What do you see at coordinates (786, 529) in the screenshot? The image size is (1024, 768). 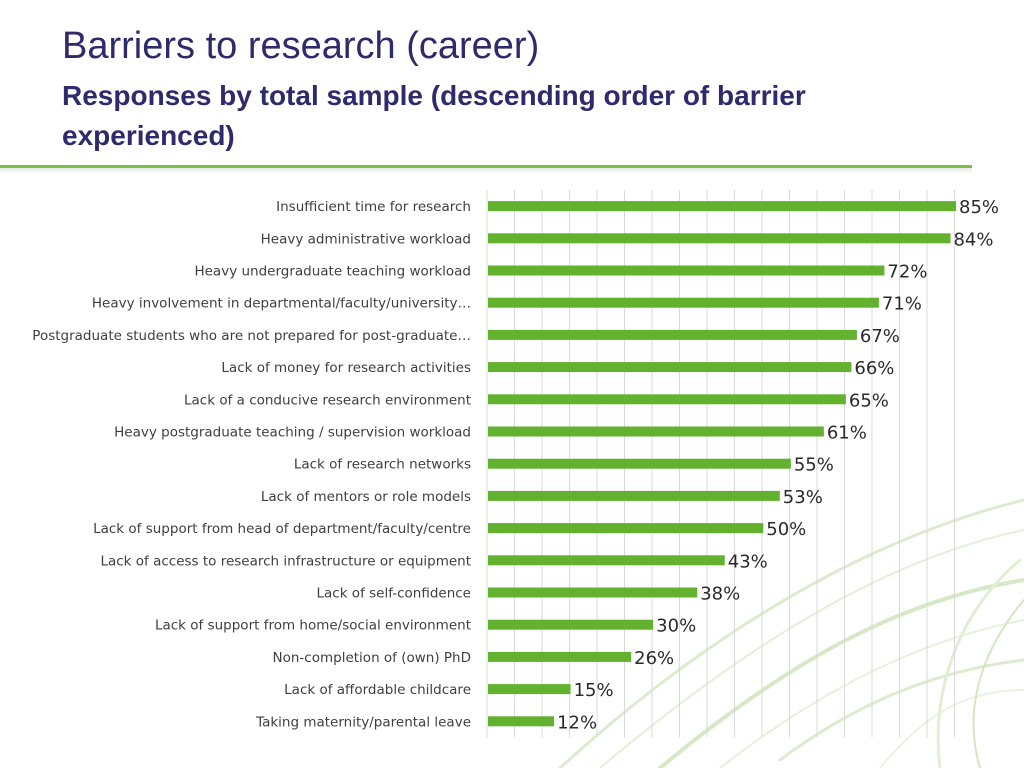 I see `value-label: 50%` at bounding box center [786, 529].